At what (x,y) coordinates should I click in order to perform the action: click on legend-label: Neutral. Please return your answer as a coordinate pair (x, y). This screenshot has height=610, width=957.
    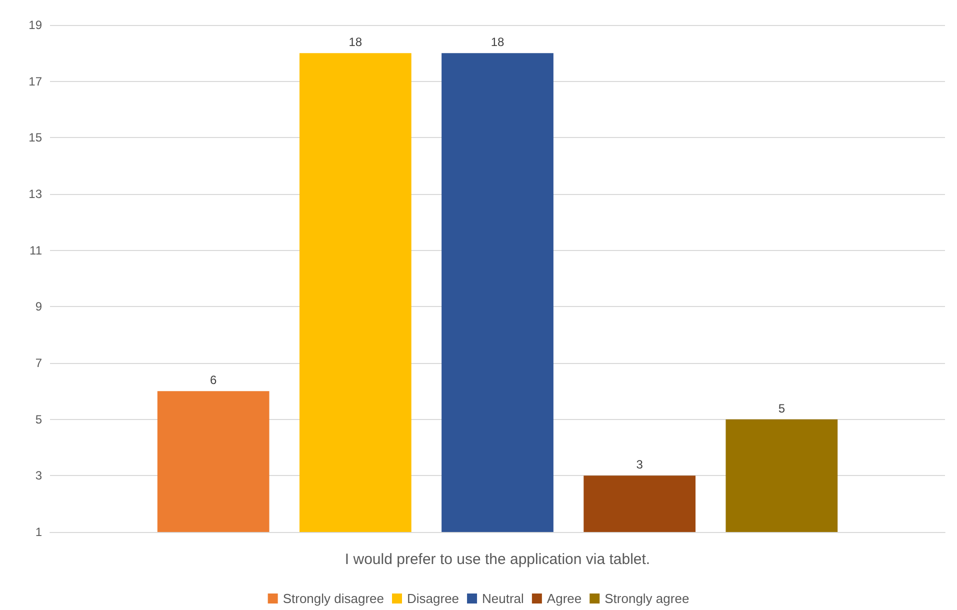
    Looking at the image, I should click on (503, 598).